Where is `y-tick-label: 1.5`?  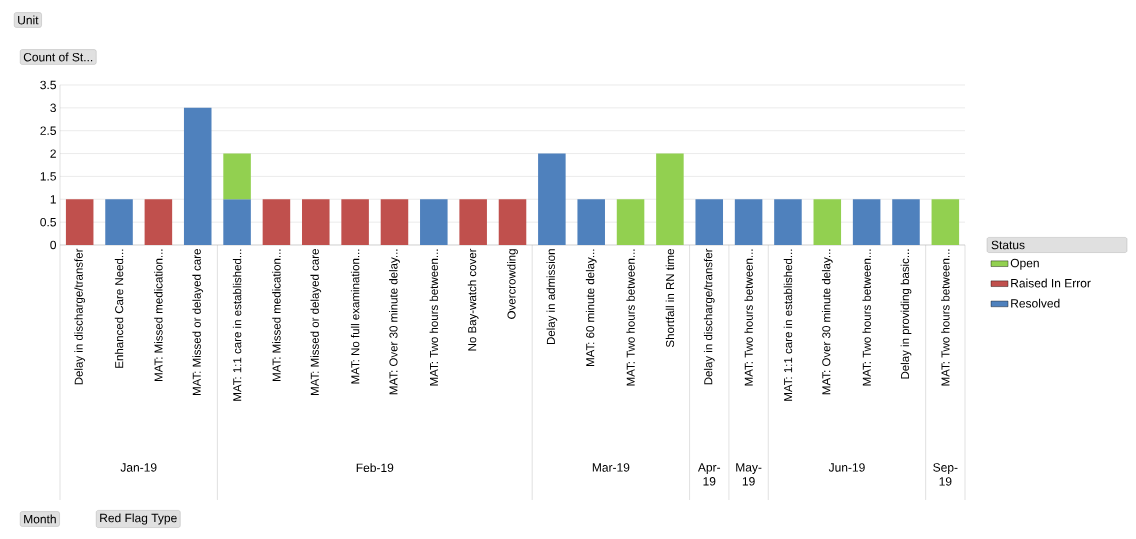
y-tick-label: 1.5 is located at coordinates (48, 176).